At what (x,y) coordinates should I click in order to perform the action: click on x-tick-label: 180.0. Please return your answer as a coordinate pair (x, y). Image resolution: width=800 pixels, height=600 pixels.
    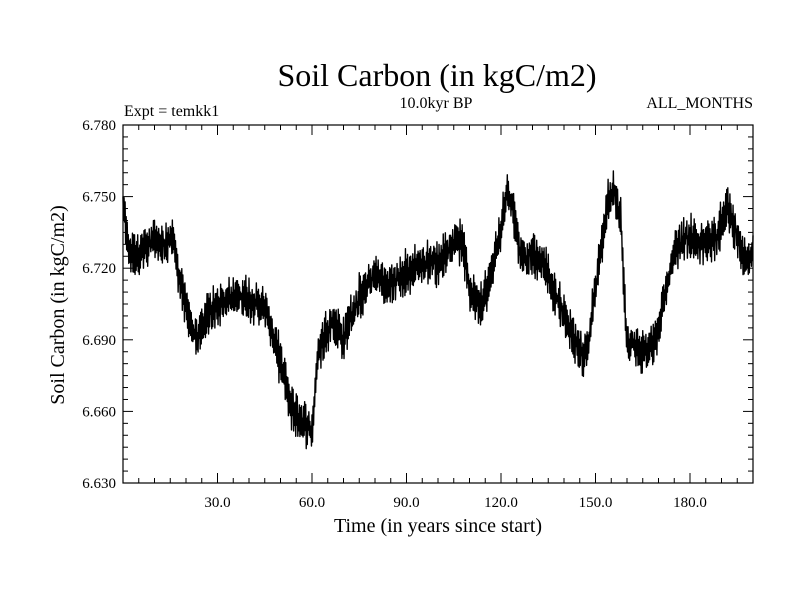
    Looking at the image, I should click on (690, 503).